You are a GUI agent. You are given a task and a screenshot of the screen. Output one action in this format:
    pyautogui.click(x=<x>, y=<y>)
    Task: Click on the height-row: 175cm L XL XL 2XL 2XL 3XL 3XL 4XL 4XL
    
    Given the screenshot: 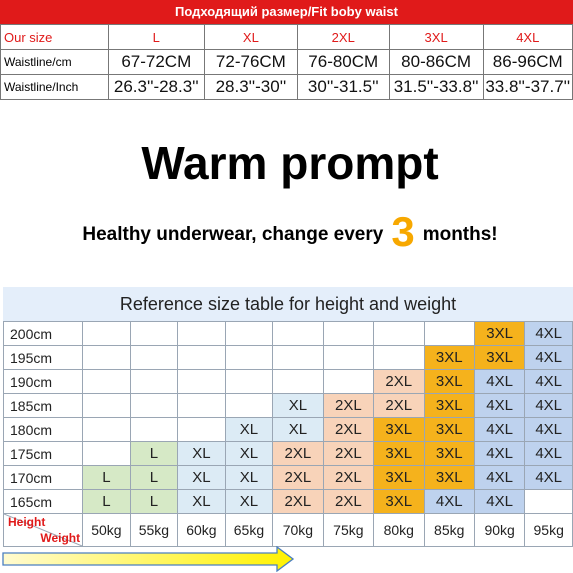 What is the action you would take?
    pyautogui.click(x=287, y=453)
    